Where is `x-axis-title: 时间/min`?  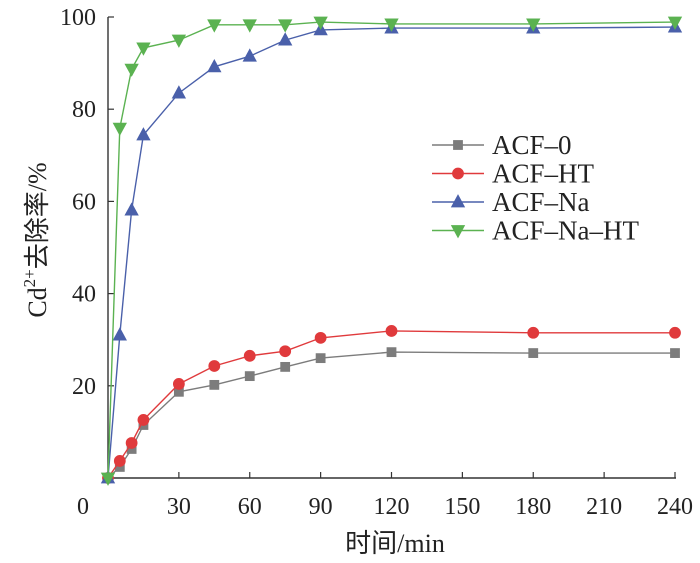
x-axis-title: 时间/min is located at coordinates (395, 543).